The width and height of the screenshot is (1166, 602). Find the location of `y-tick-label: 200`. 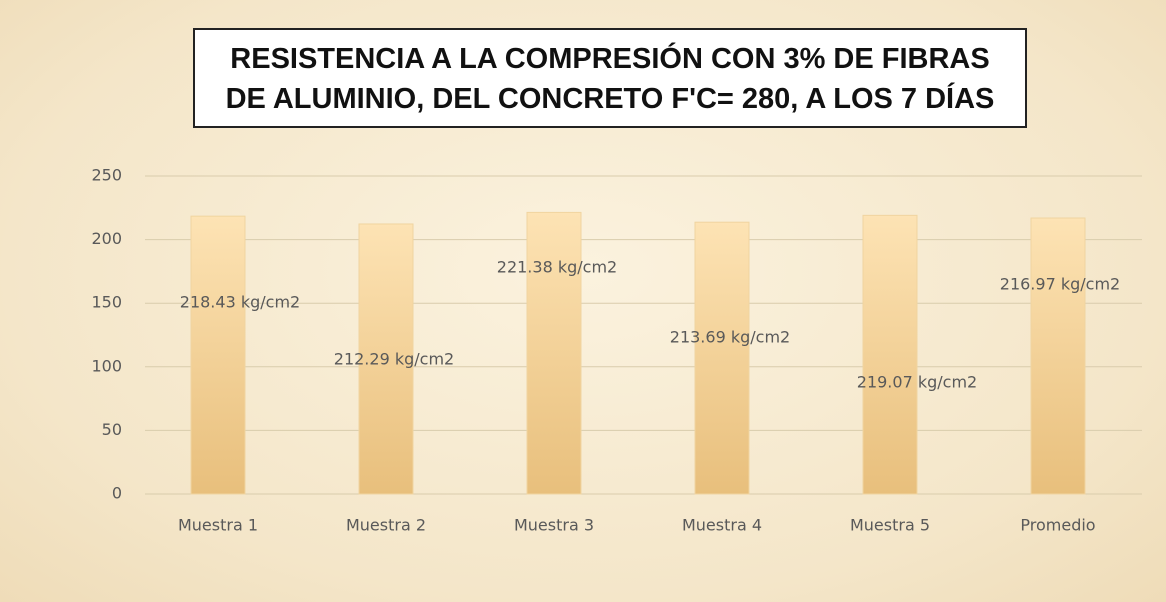

y-tick-label: 200 is located at coordinates (106, 238).